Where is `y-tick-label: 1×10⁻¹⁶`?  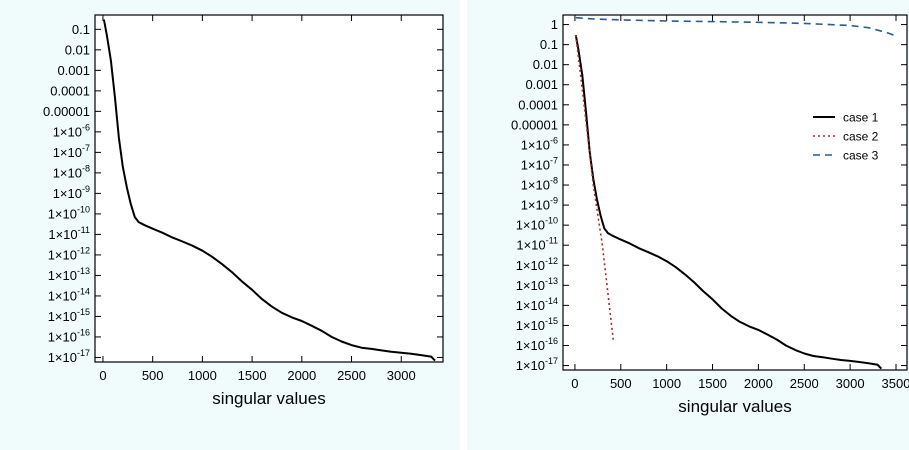
y-tick-label: 1×10⁻¹⁶ is located at coordinates (69, 335).